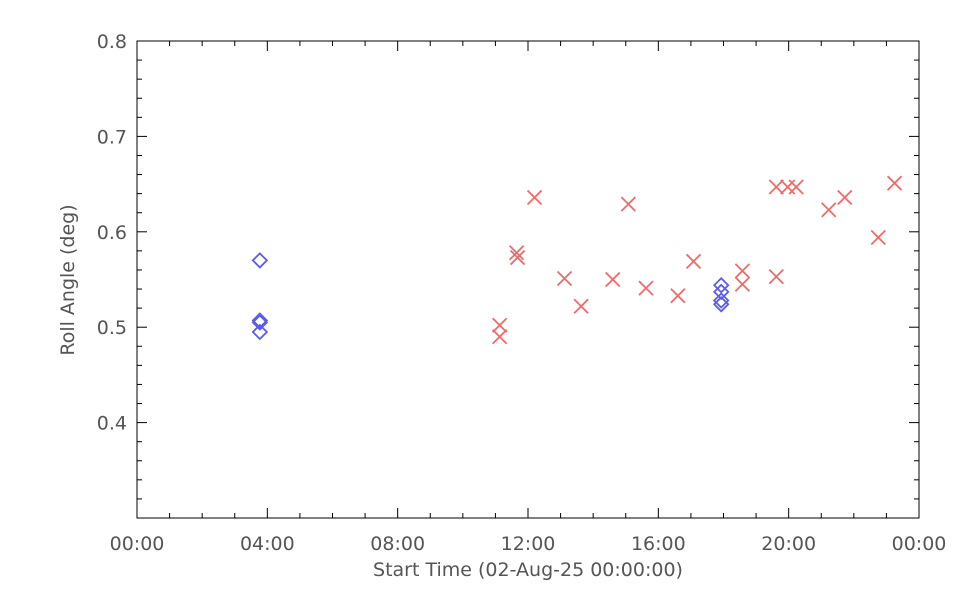  Describe the element at coordinates (112, 328) in the screenshot. I see `y-tick-label: 0.5` at that location.